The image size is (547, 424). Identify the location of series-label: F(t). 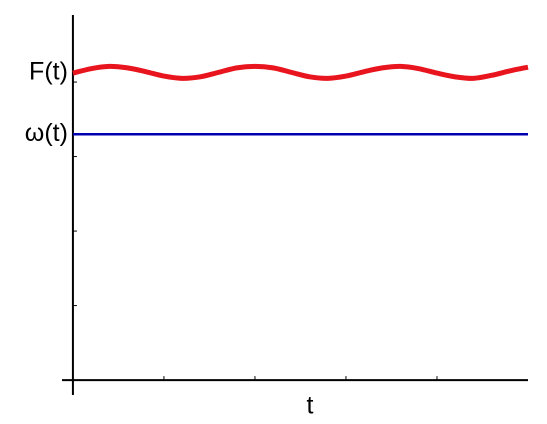
(48, 72).